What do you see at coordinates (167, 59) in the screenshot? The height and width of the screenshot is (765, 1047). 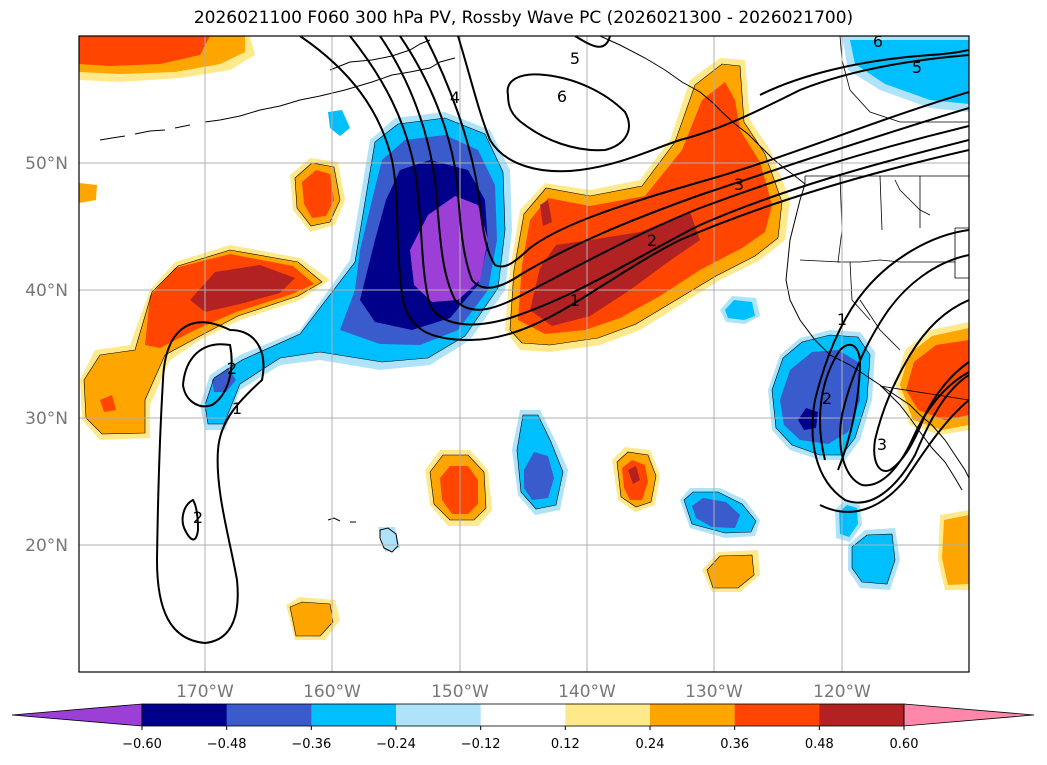 I see `anomaly-topleft` at bounding box center [167, 59].